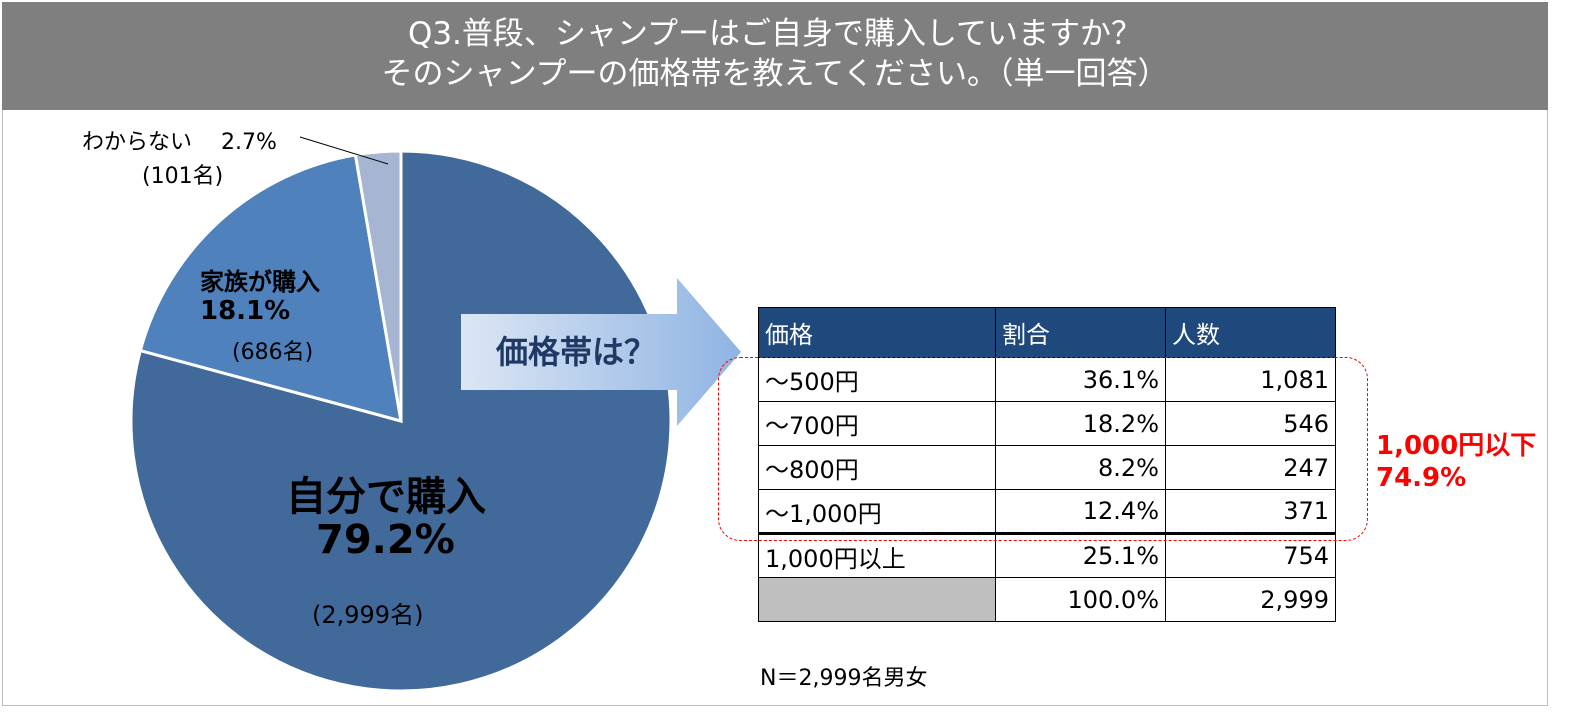 This screenshot has width=1578, height=713. Describe the element at coordinates (775, 34) in the screenshot. I see `question-line-1: Q3.普段、シャンプーはご自身で購入していますか？` at that location.